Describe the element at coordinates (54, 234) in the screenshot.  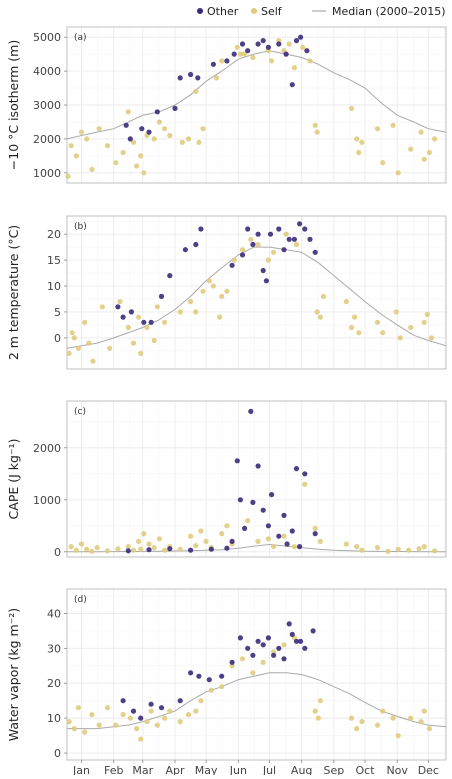
I see `ytick-label-2-5: 20` at that location.